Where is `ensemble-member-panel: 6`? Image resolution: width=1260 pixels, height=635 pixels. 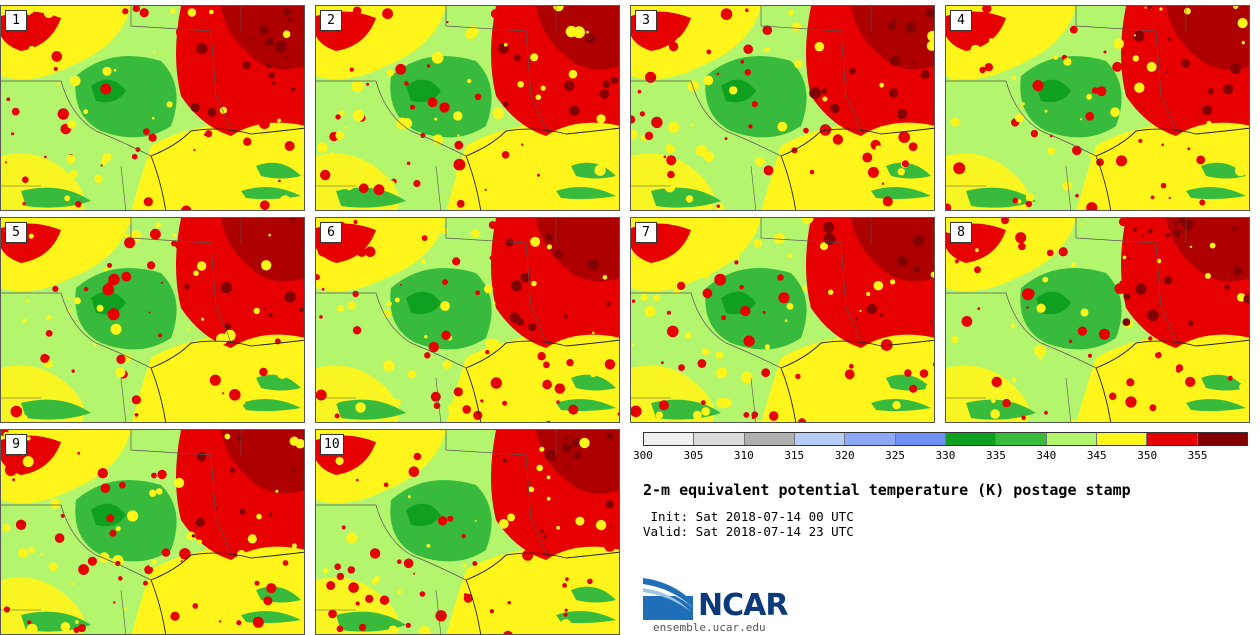
ensemble-member-panel: 6 is located at coordinates (467, 320).